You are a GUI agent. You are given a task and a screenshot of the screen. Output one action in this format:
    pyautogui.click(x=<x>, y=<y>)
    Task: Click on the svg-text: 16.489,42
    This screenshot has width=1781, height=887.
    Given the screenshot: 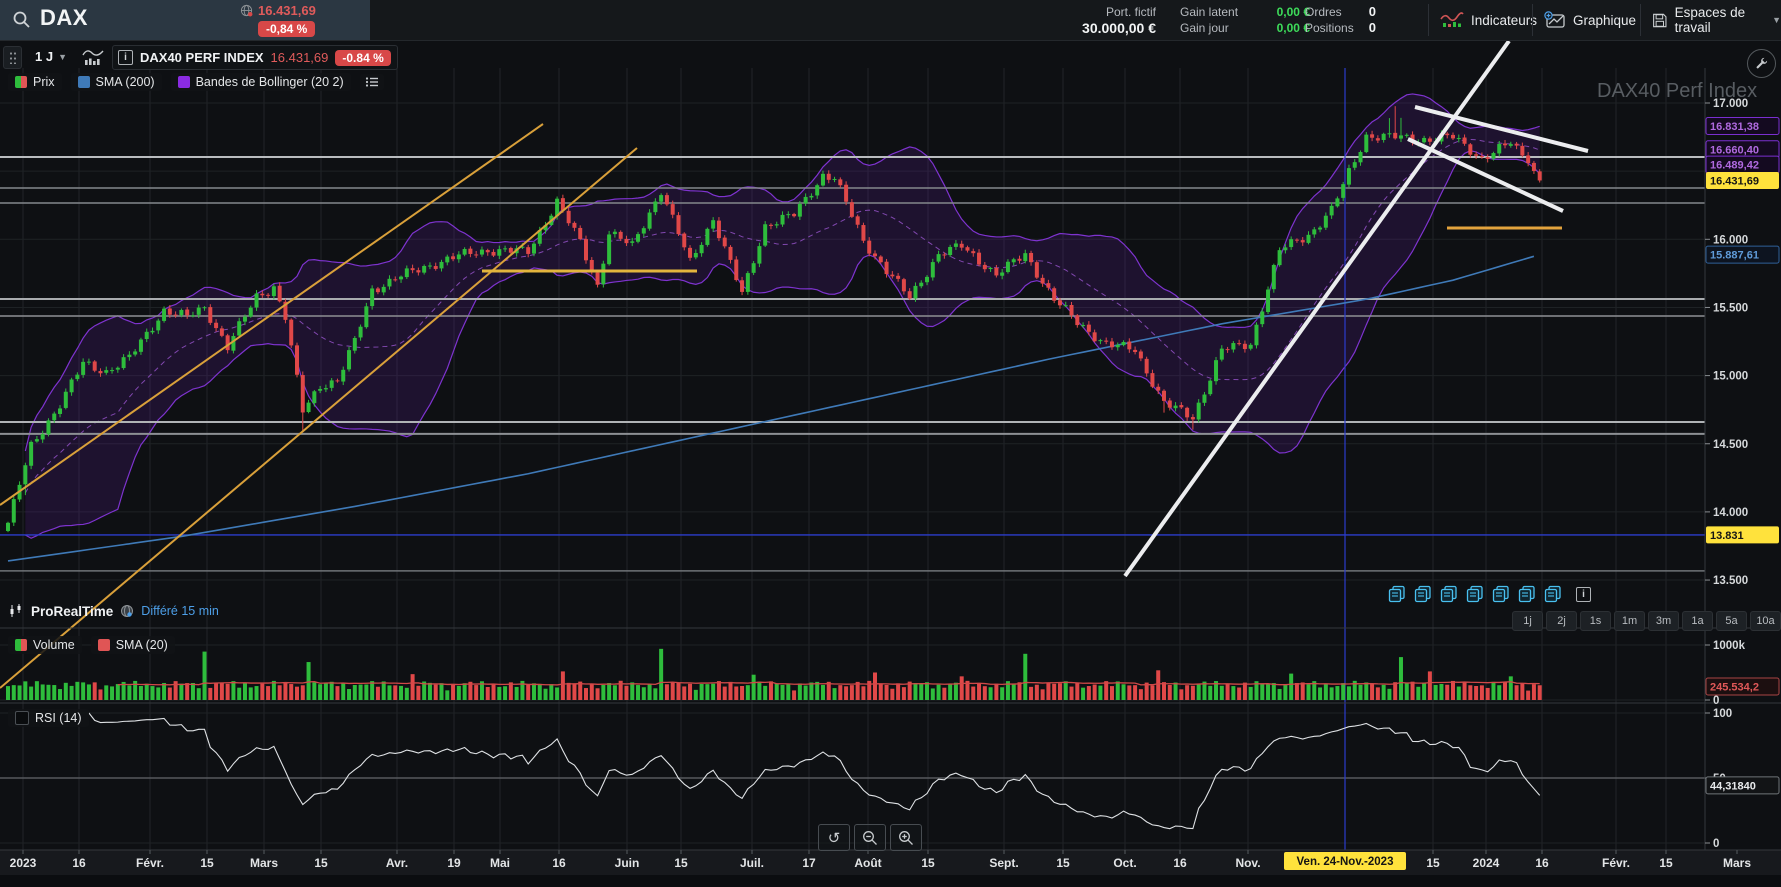 What is the action you would take?
    pyautogui.click(x=1734, y=166)
    